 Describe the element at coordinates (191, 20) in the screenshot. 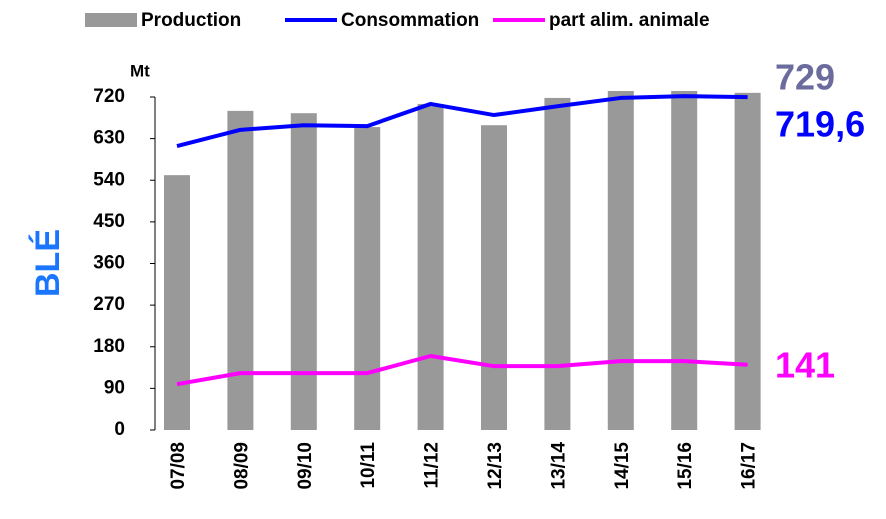

I see `legend-label: Production` at that location.